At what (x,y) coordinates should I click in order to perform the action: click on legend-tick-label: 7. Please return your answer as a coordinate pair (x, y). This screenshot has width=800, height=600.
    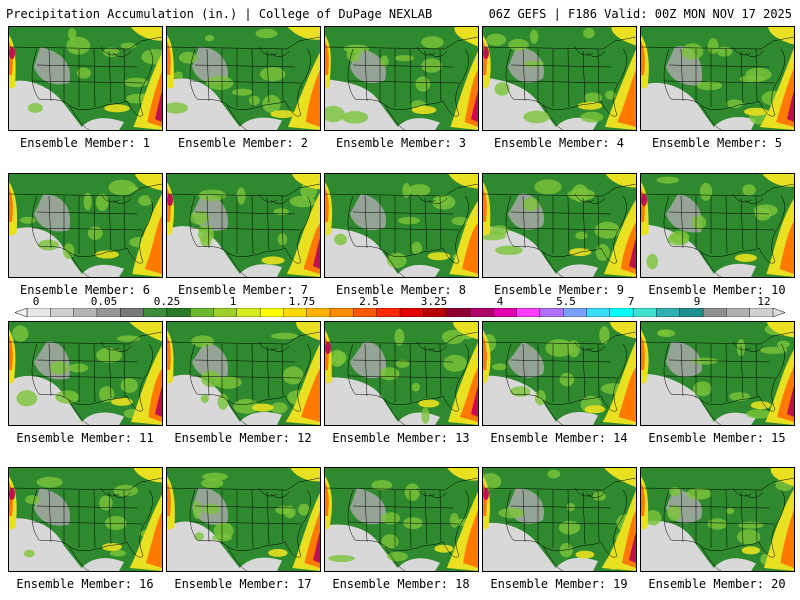
    Looking at the image, I should click on (631, 301).